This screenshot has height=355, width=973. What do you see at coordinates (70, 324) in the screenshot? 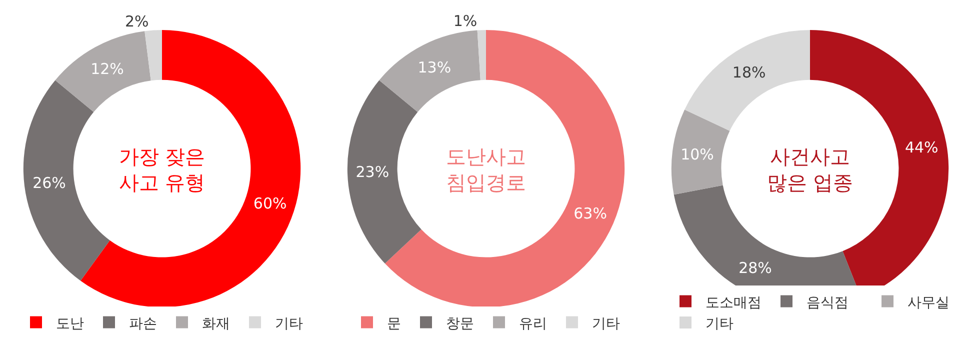
I see `legend-label: 도난` at bounding box center [70, 324].